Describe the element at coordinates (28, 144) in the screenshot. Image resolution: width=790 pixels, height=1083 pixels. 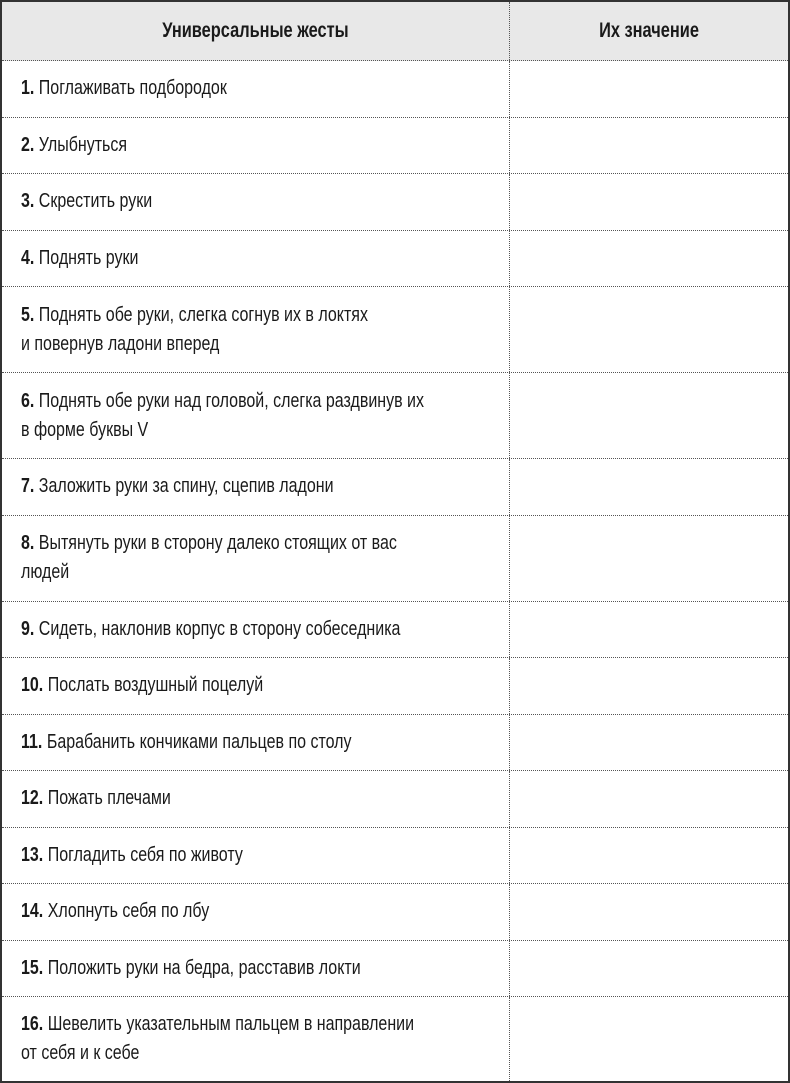
I see `gesture-number: 2.` at that location.